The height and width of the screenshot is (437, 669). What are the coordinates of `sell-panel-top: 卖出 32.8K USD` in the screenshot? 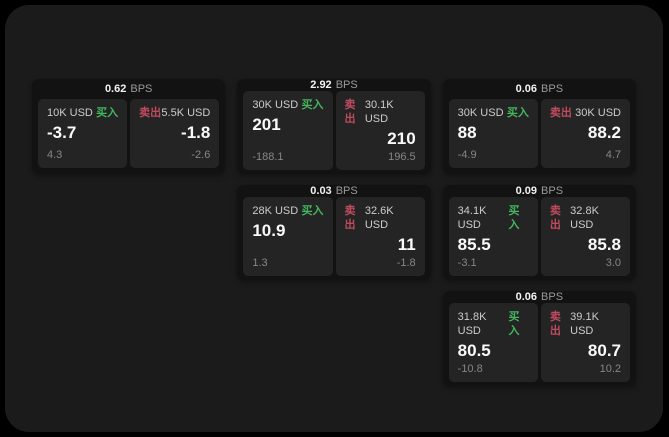 It's located at (585, 218).